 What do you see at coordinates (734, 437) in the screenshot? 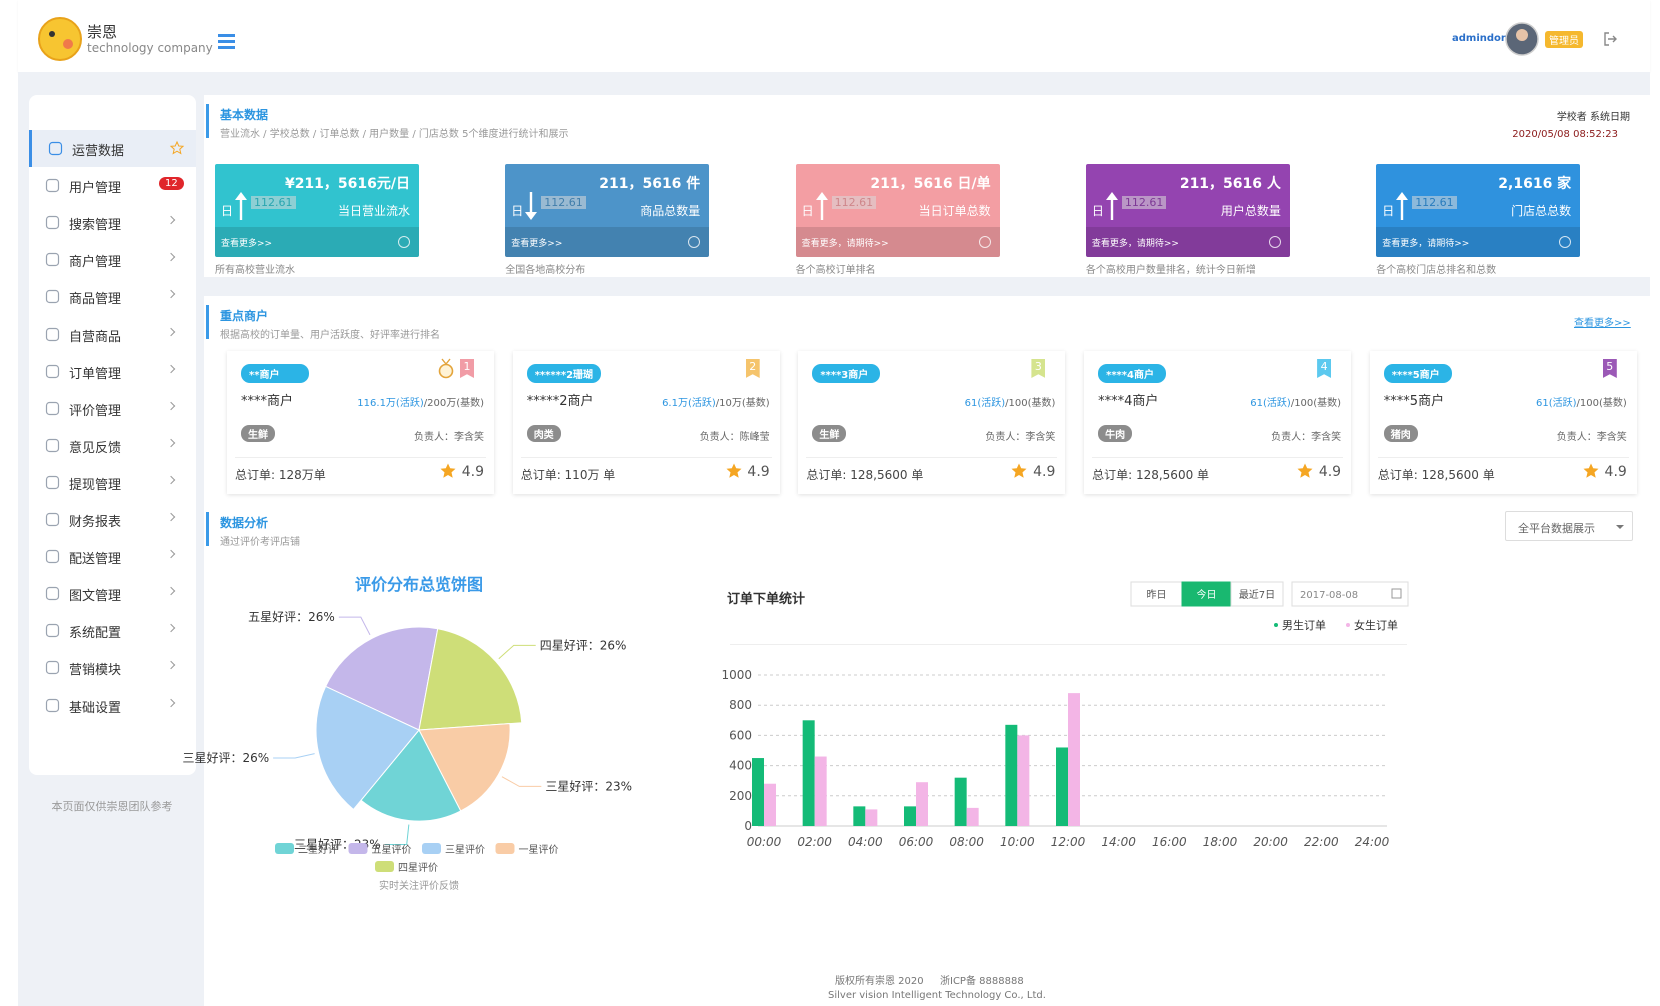
I see `merchant-owner: 负责人：陈峰莹` at bounding box center [734, 437].